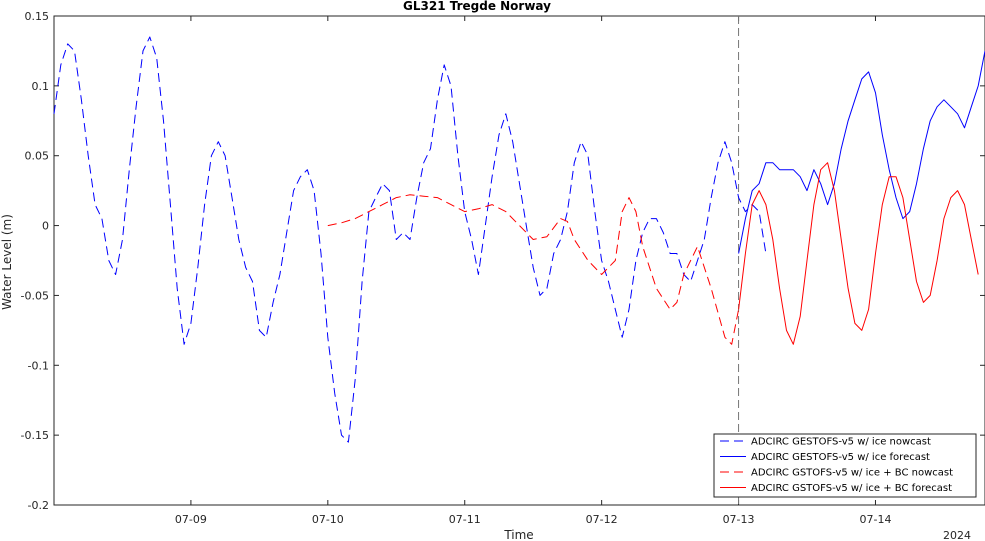 This screenshot has width=985, height=541. I want to click on y-tick-label: 0.15, so click(37, 16).